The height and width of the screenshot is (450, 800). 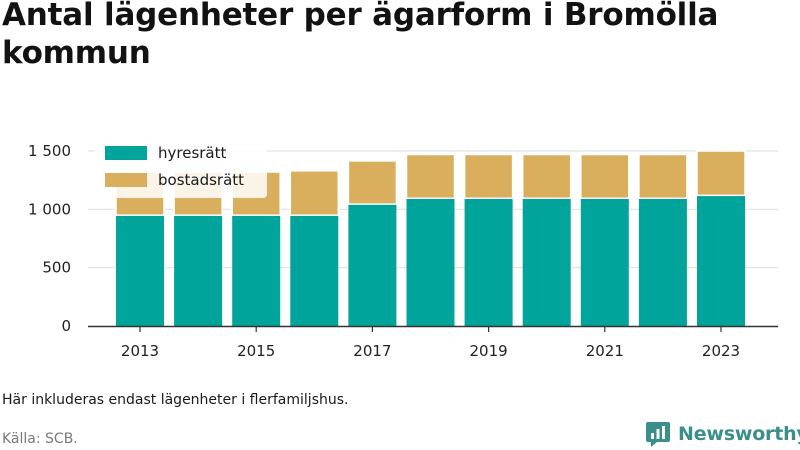 What do you see at coordinates (256, 351) in the screenshot?
I see `x-tick-label: 2015` at bounding box center [256, 351].